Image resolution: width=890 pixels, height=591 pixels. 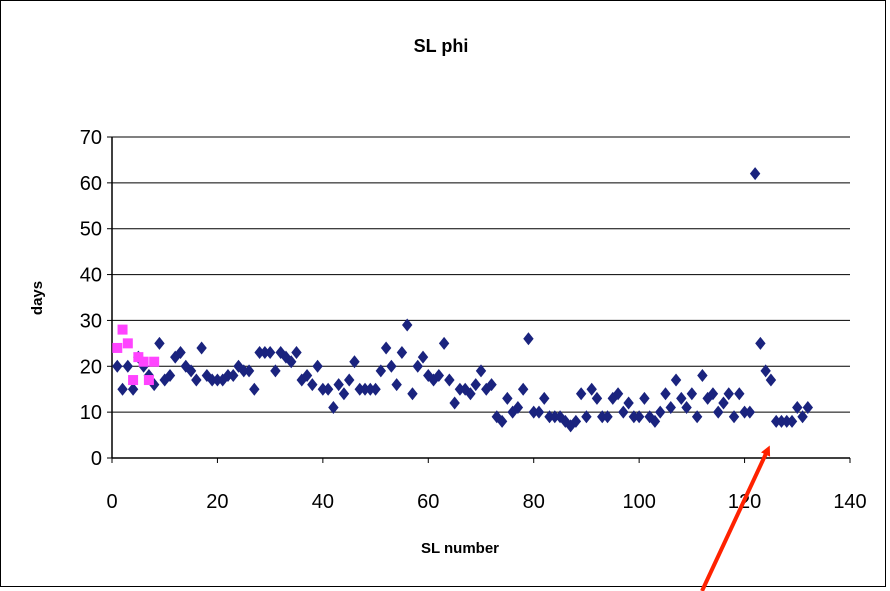 I want to click on y-tick-label: 40, so click(x=91, y=276).